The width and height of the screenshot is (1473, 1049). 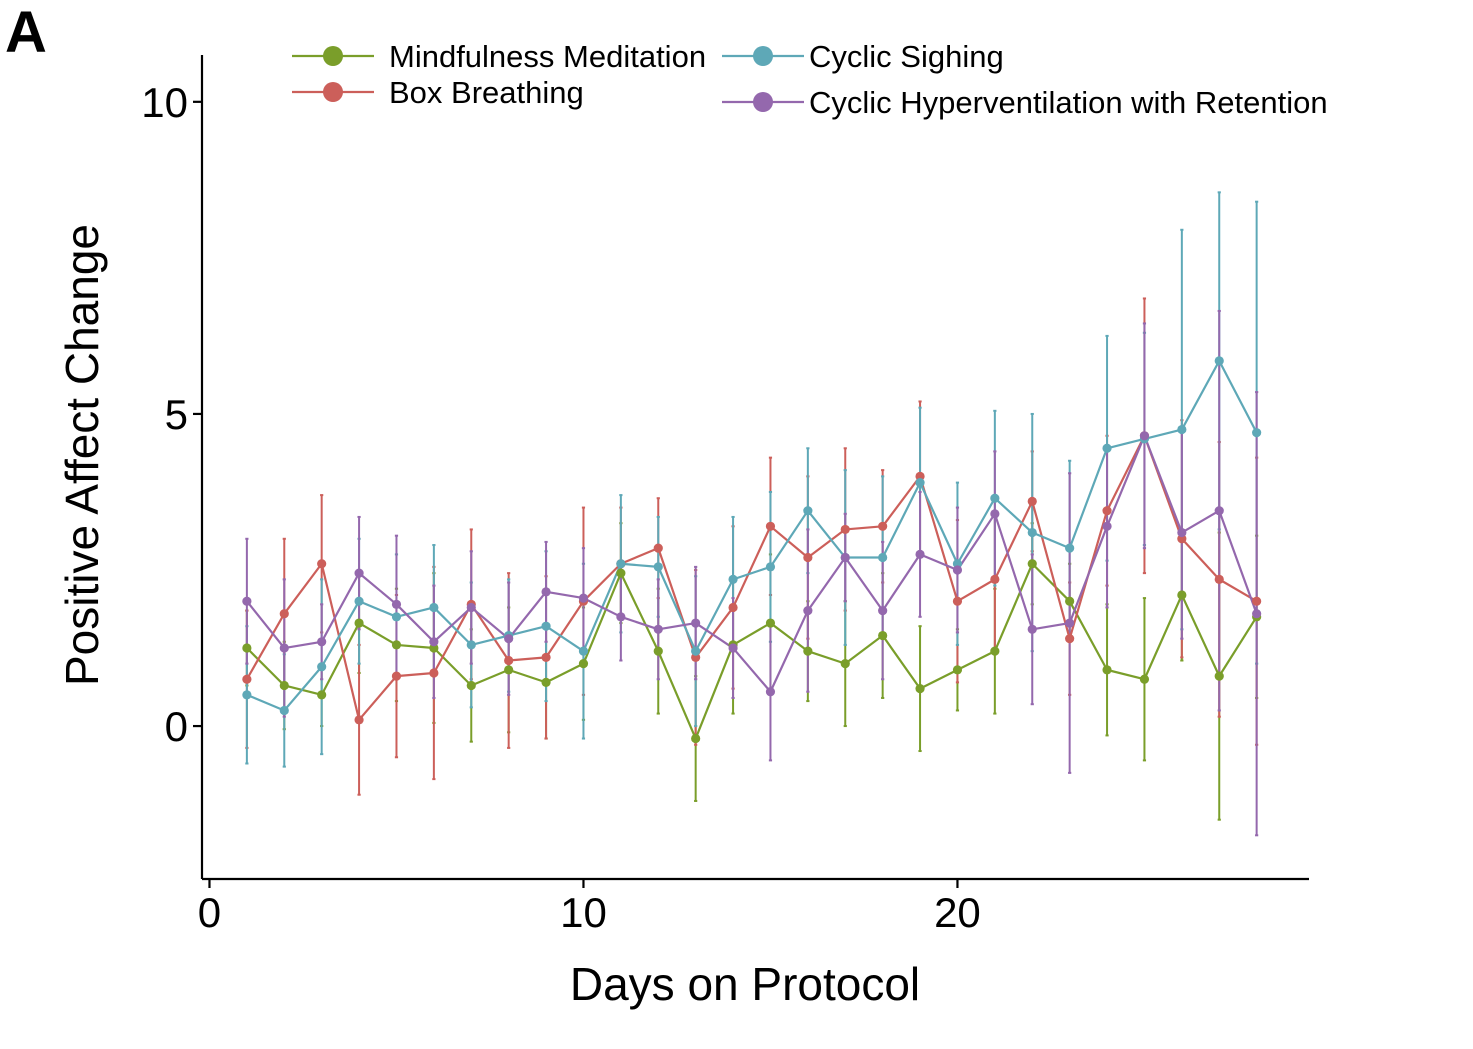 I want to click on x-tick-label: 20, so click(x=957, y=912).